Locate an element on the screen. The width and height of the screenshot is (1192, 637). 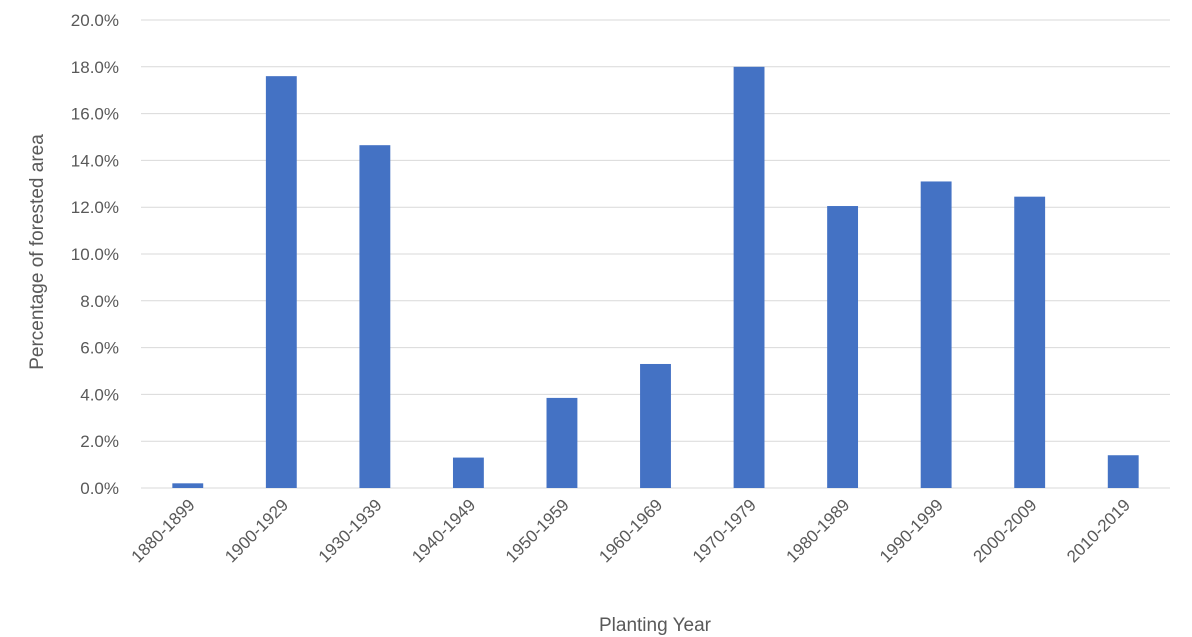
x-axis-title: Planting Year is located at coordinates (655, 625).